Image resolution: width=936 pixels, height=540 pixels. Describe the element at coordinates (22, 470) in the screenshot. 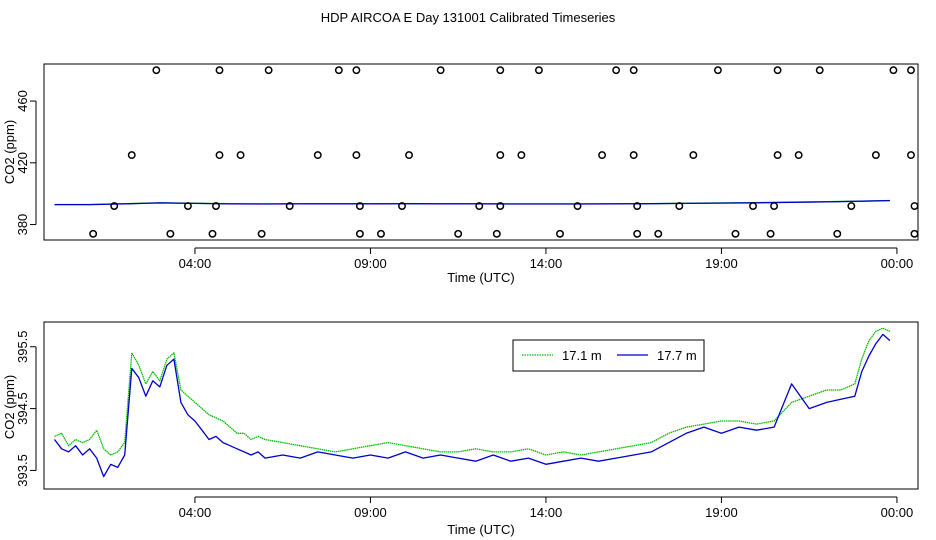

I see `y-tick-label: 393.5` at that location.